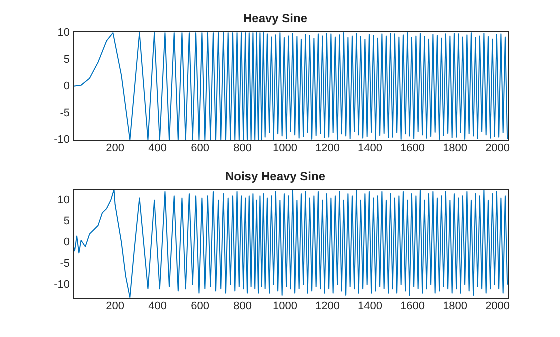  I want to click on chart-title: Heavy Sine, so click(275, 19).